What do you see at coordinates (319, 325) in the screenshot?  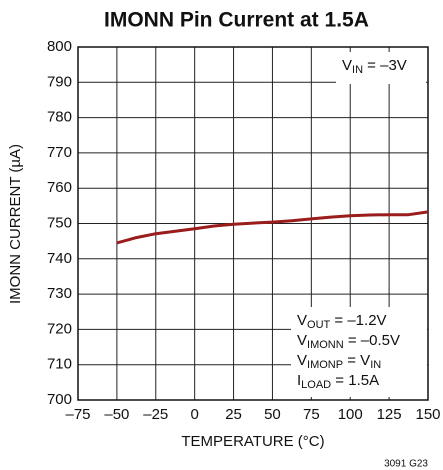 I see `annotation-sub: OUT` at bounding box center [319, 325].